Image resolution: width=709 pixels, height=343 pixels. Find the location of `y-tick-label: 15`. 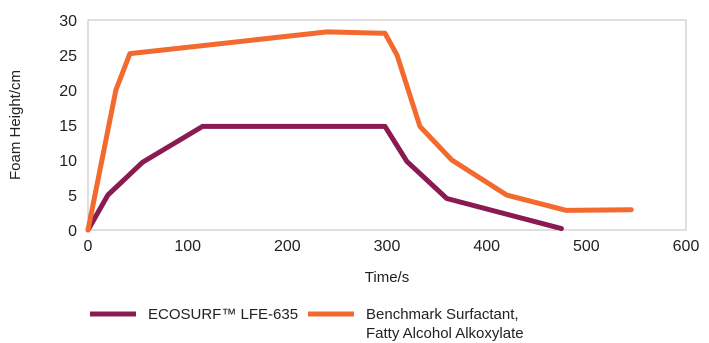

y-tick-label: 15 is located at coordinates (68, 126).